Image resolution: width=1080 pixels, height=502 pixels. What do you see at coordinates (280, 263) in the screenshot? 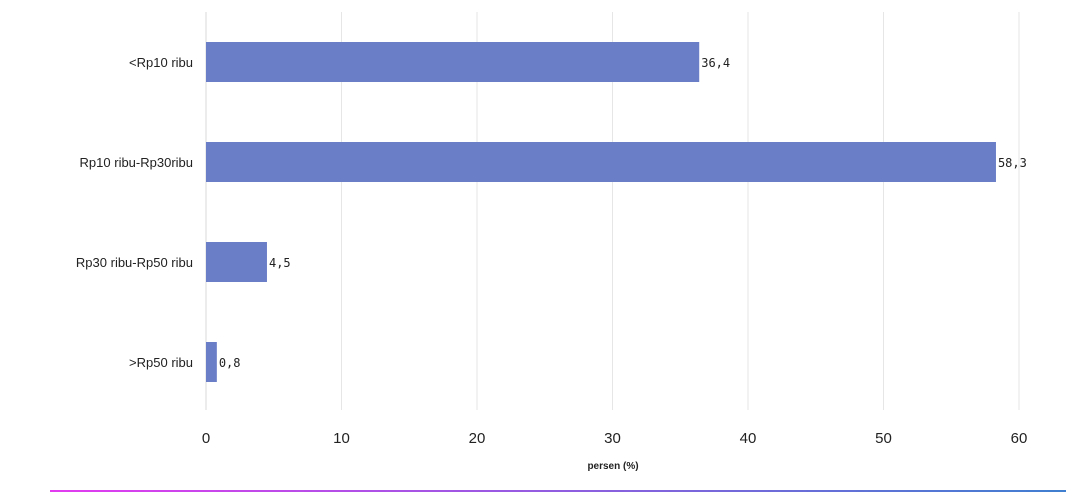
I see `data-label-rp30-ribu-rp50-ribu: 4,5` at bounding box center [280, 263].